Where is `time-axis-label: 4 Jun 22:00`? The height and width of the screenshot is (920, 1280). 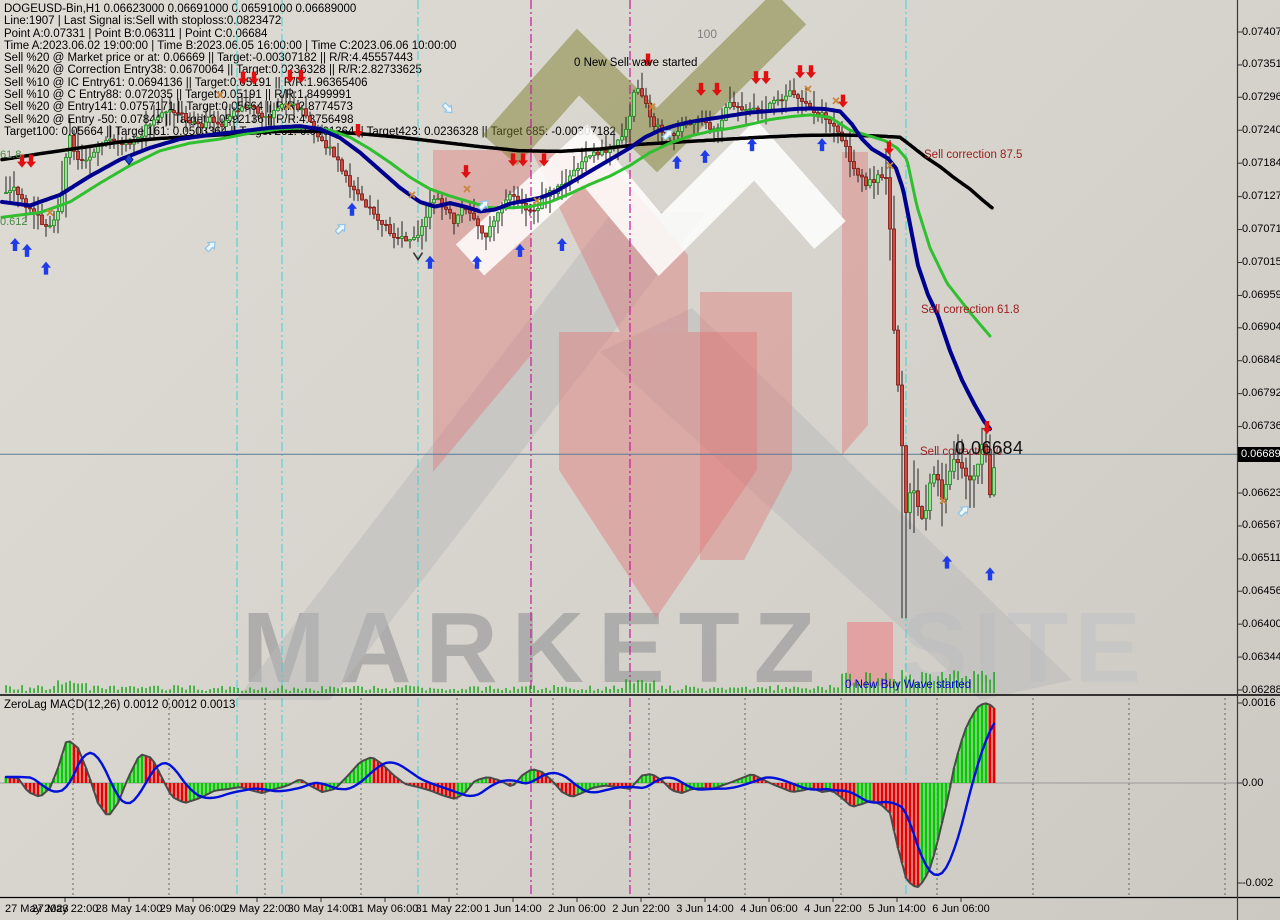
time-axis-label: 4 Jun 22:00 is located at coordinates (833, 909).